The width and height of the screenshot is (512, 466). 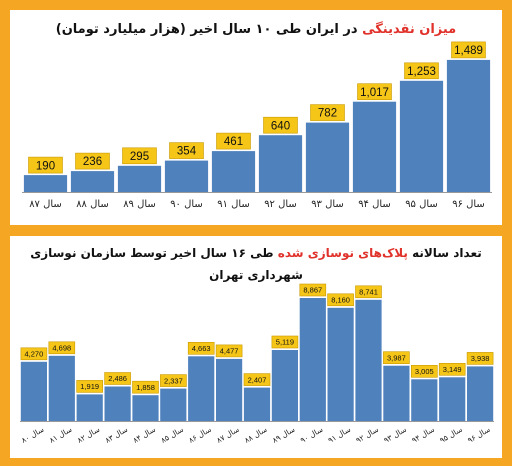 I want to click on liquidity-category-label: سال ۹۵, so click(x=421, y=204).